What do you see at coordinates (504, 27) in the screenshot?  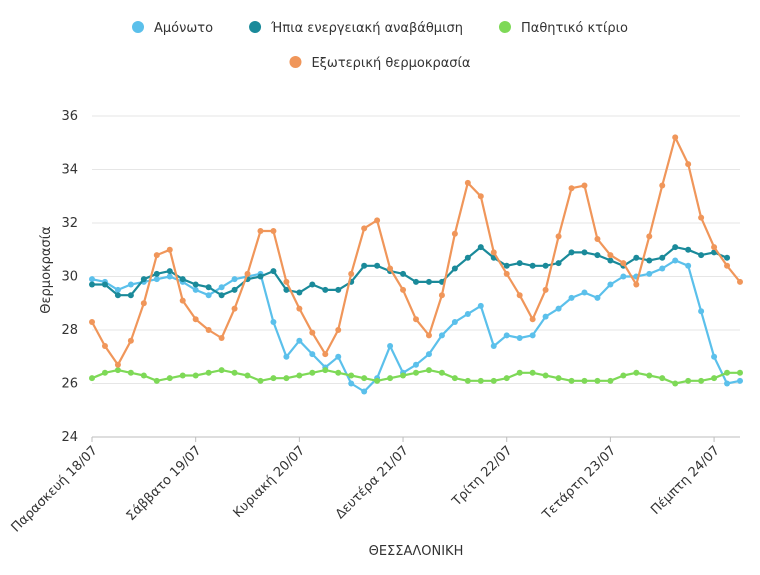 I see `legend-marker` at bounding box center [504, 27].